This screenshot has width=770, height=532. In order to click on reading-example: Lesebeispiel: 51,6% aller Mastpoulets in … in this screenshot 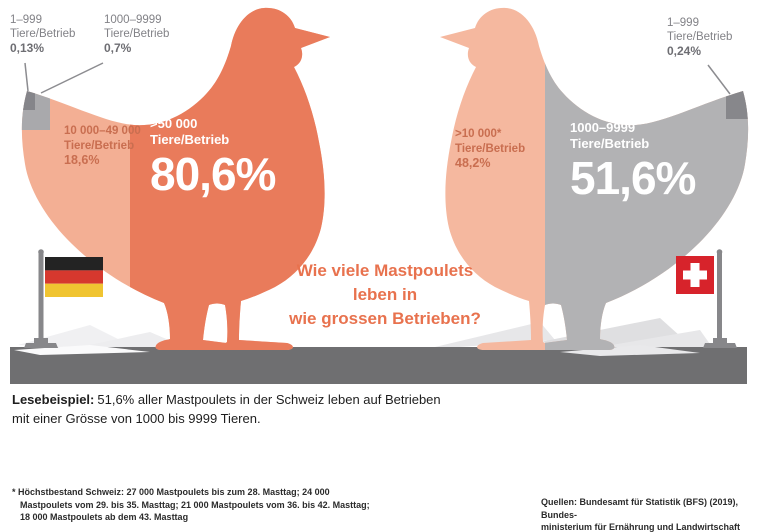, I will do `click(232, 409)`.